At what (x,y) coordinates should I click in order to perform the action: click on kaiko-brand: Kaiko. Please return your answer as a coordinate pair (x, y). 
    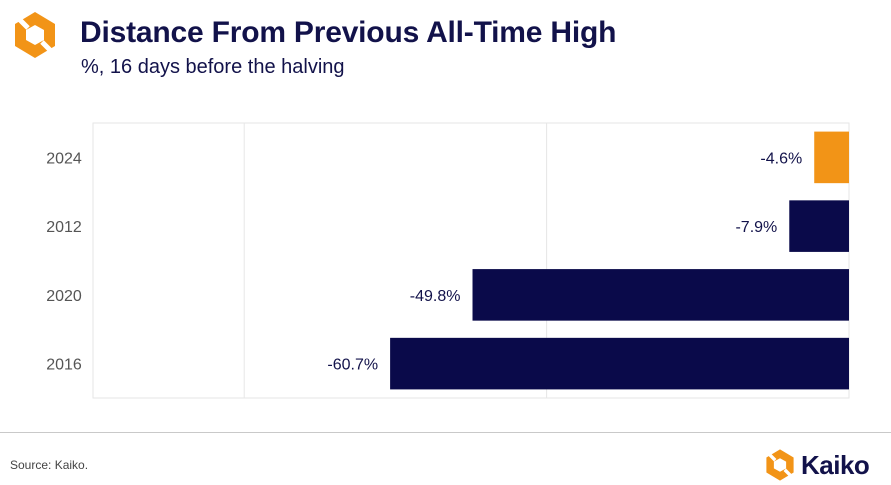
    Looking at the image, I should click on (816, 465).